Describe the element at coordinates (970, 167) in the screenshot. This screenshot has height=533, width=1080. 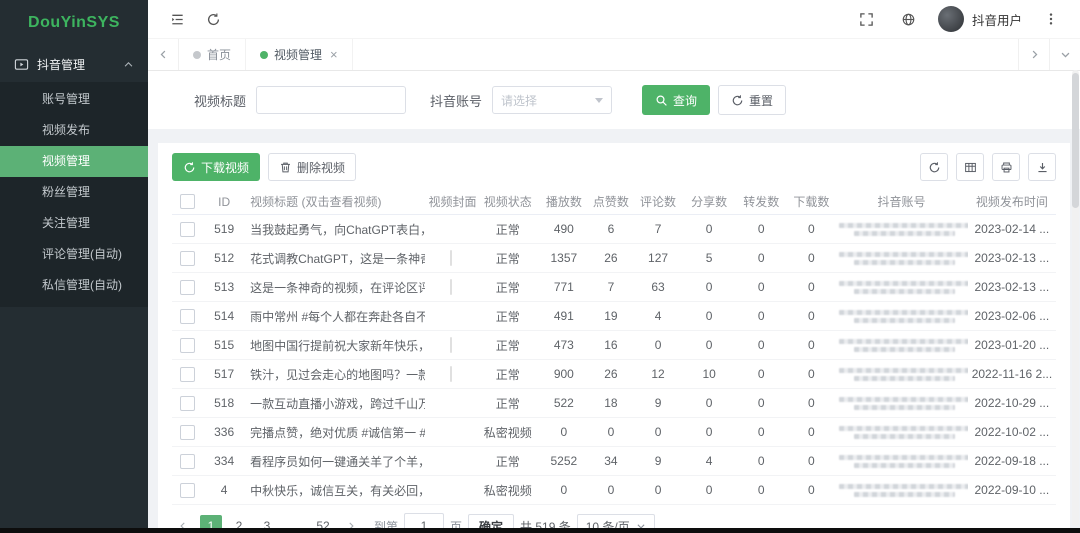
I see `columns-icon` at that location.